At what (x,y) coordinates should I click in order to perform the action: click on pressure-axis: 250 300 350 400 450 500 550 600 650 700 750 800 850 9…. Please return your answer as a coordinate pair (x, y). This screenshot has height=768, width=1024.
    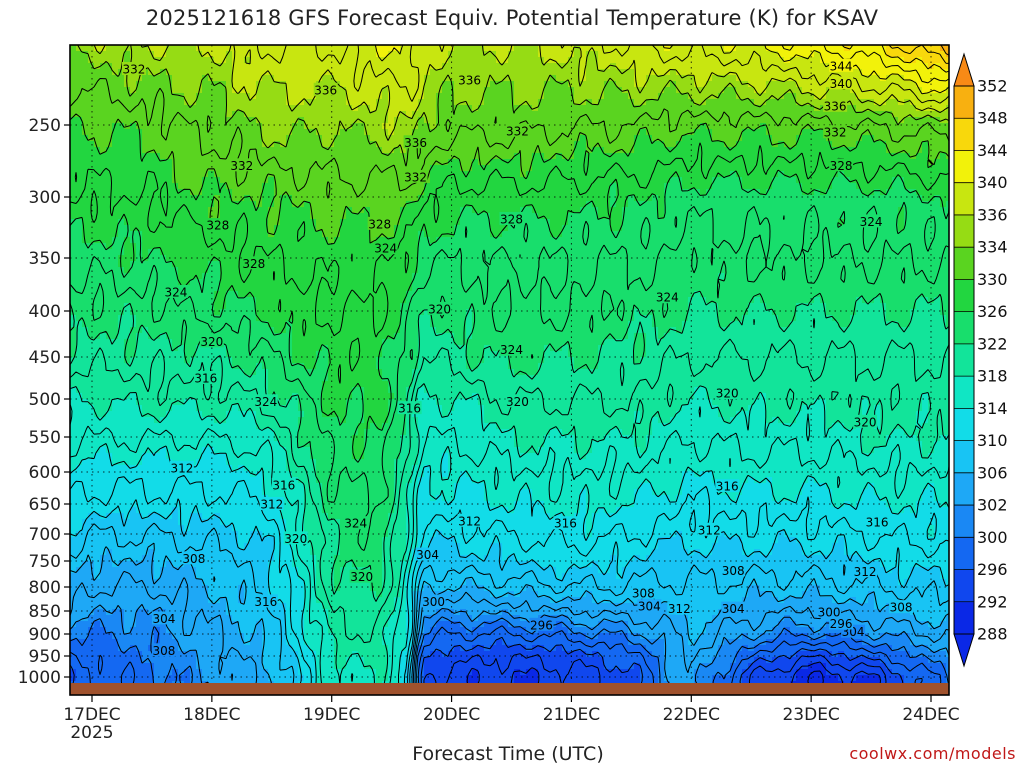
    Looking at the image, I should click on (44, 402).